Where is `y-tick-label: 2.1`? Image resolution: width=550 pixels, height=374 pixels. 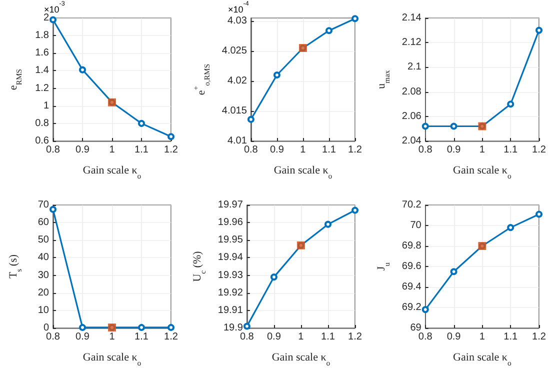 y-tick-label: 2.1 is located at coordinates (414, 67).